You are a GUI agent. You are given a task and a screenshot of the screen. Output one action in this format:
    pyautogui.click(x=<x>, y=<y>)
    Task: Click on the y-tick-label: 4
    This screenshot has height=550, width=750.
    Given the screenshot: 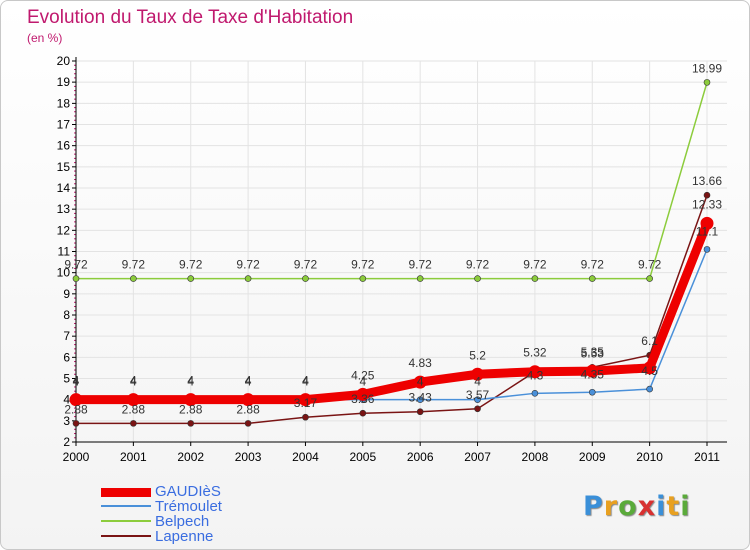 What is the action you would take?
    pyautogui.click(x=66, y=400)
    